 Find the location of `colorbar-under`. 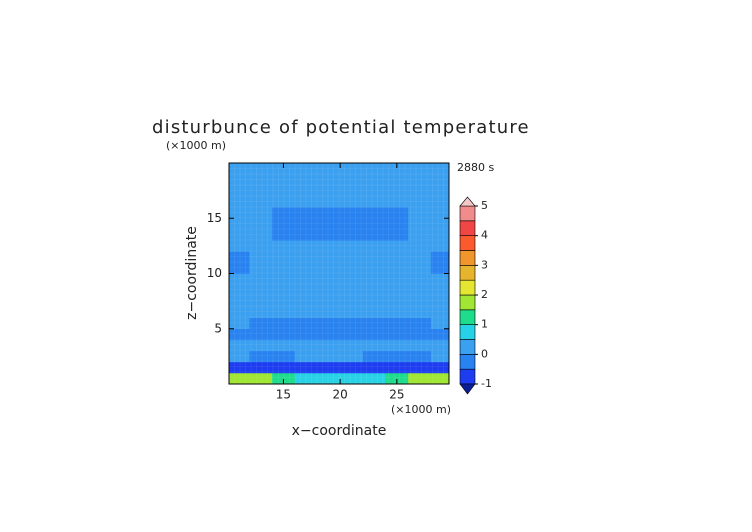

colorbar-under is located at coordinates (467, 389).